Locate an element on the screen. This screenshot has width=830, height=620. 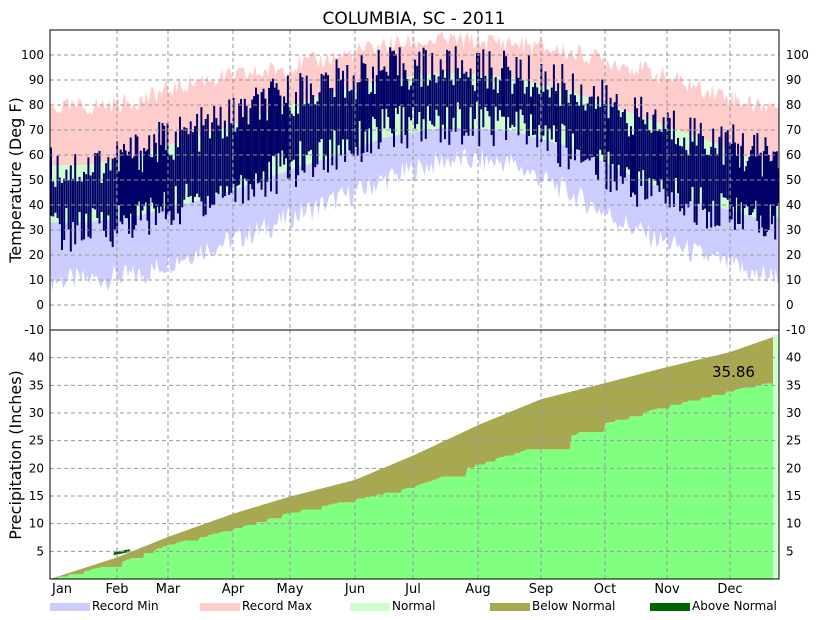
temp-y-tick-label: 90 is located at coordinates (36, 80).